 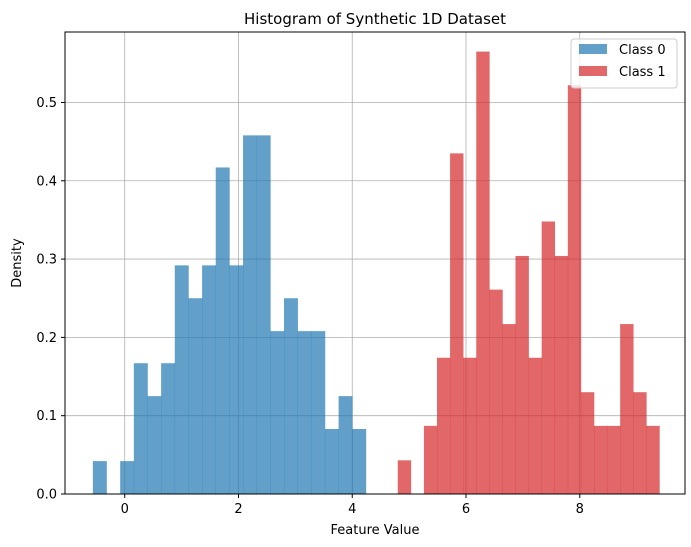 I want to click on legend-label-class-1: Class 1, so click(x=642, y=72).